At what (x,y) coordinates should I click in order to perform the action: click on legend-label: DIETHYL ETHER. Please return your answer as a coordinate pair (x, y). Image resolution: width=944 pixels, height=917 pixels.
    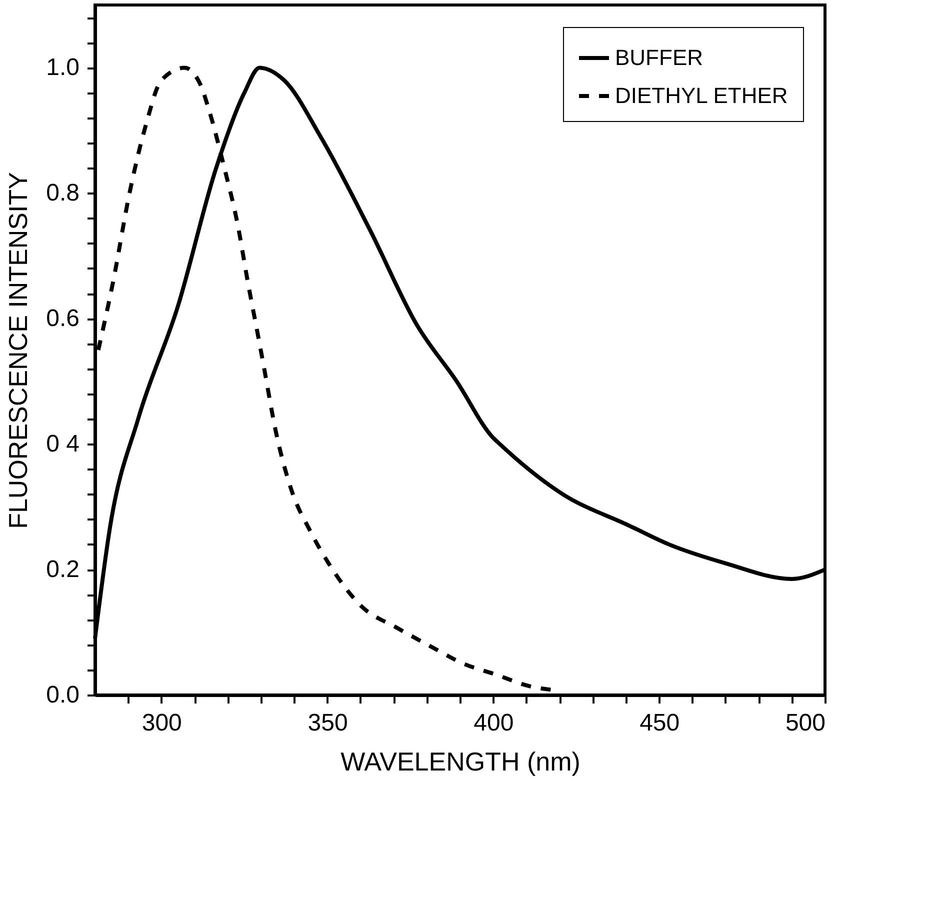
    Looking at the image, I should click on (701, 95).